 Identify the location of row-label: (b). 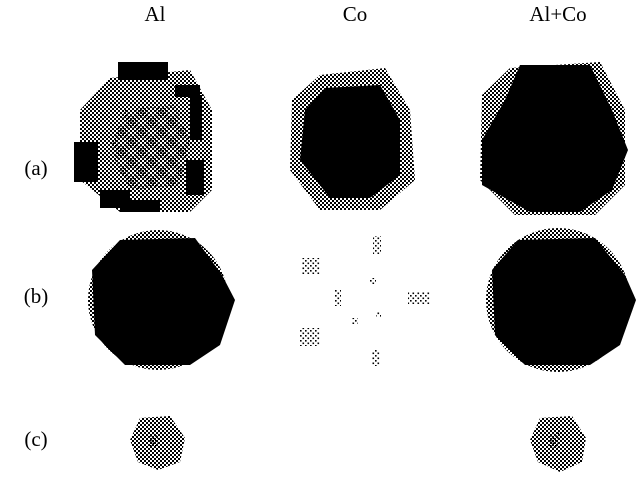
(36, 296).